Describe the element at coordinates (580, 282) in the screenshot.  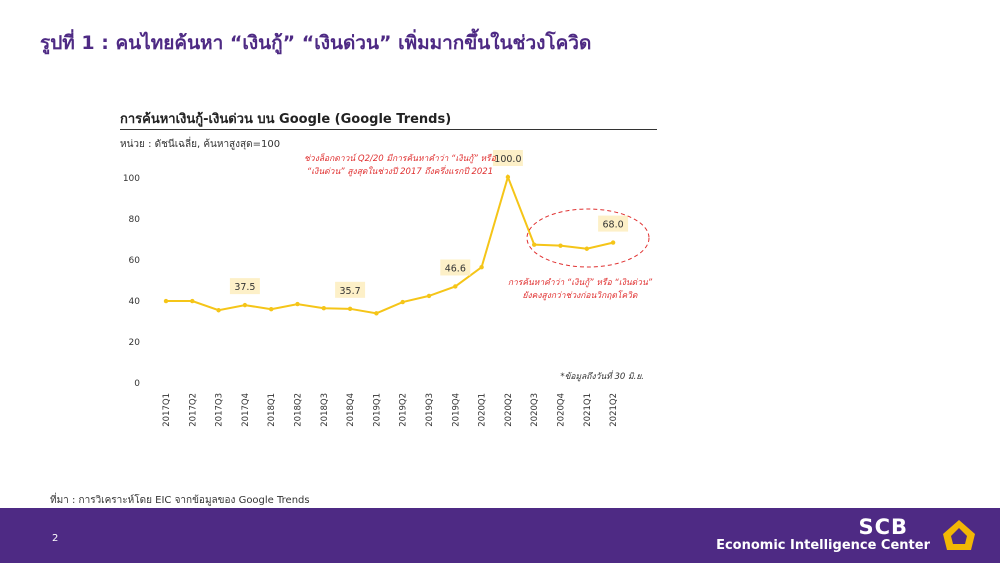
I see `annotation-text: การค้นหาคำว่า “เงินกู้” หรือ “เงินด่วน”` at that location.